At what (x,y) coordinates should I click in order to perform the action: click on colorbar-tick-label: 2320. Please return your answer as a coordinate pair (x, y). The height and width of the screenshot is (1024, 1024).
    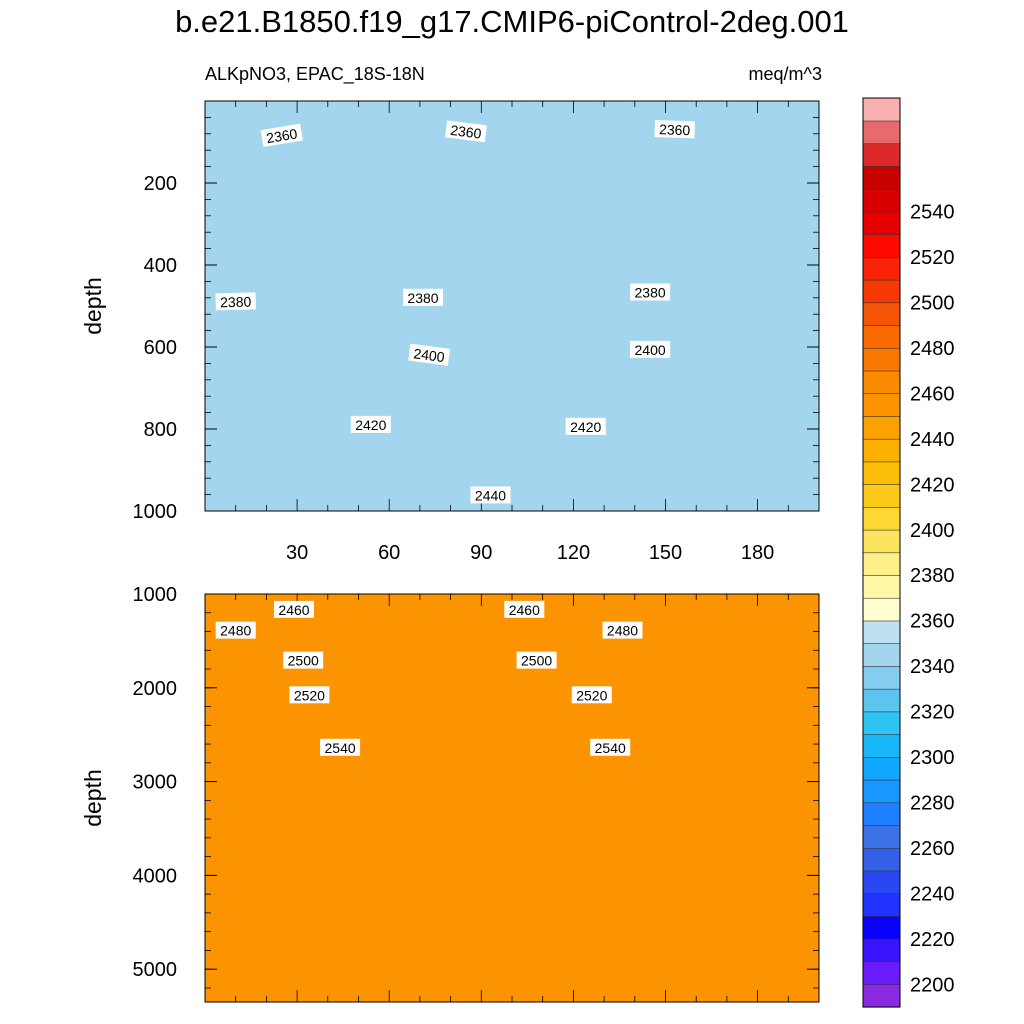
    Looking at the image, I should click on (932, 713).